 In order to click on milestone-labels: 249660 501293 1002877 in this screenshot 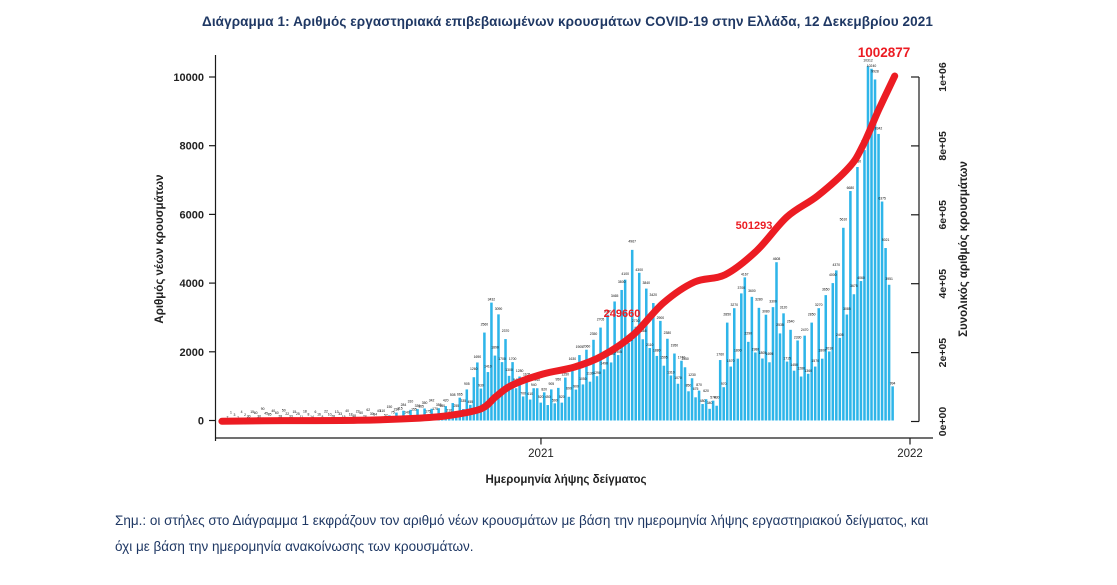, I will do `click(757, 182)`.